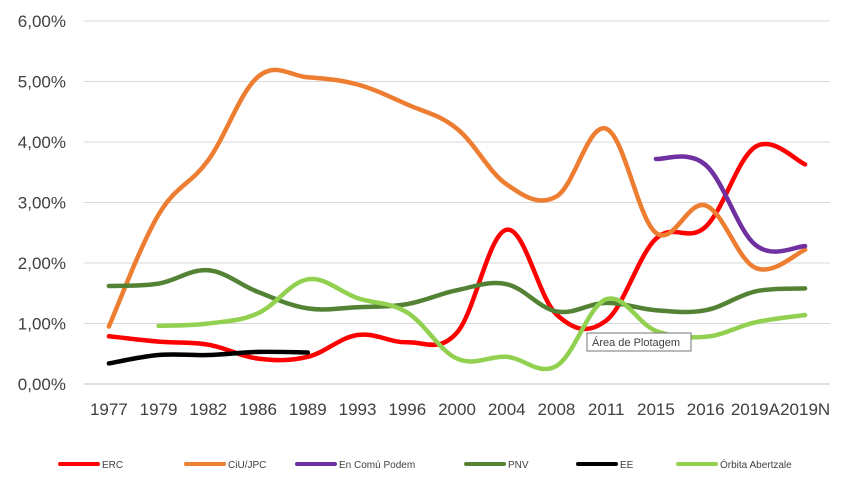 This screenshot has height=491, width=865. Describe the element at coordinates (42, 324) in the screenshot. I see `y-tick-label: 1,00%` at that location.